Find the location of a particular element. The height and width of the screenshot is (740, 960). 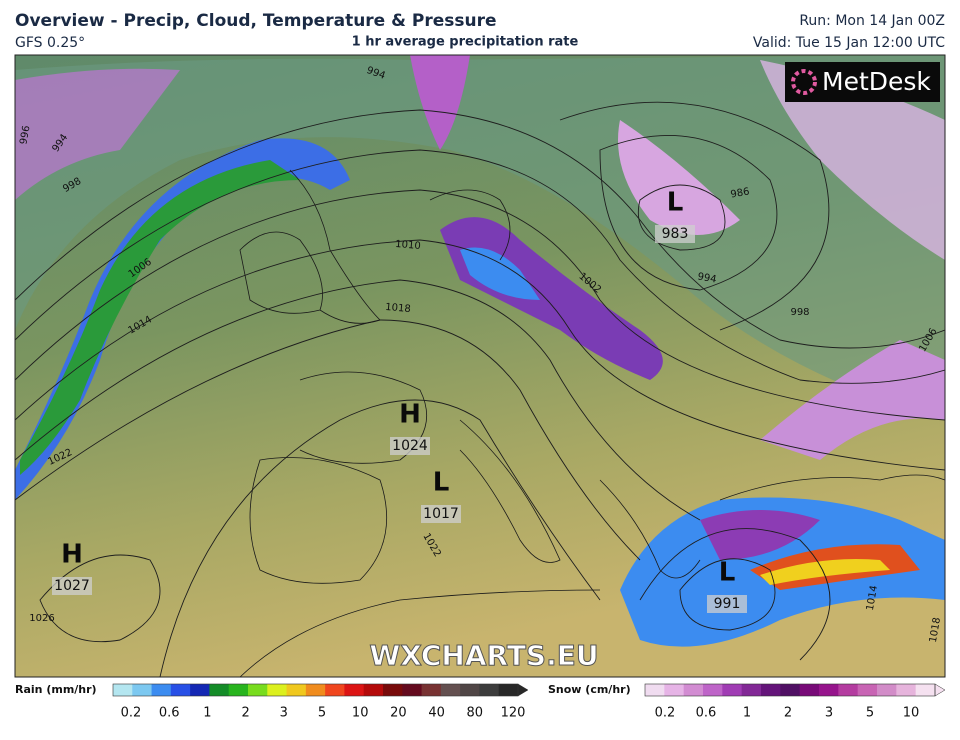

pressure-value: 991 is located at coordinates (727, 604).